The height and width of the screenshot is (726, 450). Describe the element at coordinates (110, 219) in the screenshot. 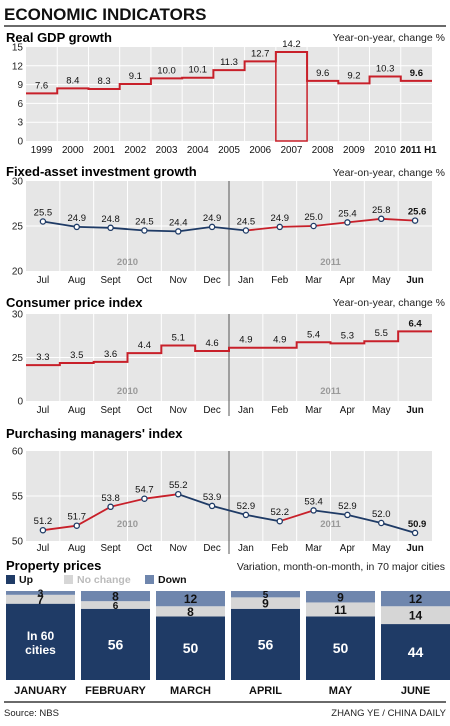

I see `fai-data-label: 24.8` at that location.